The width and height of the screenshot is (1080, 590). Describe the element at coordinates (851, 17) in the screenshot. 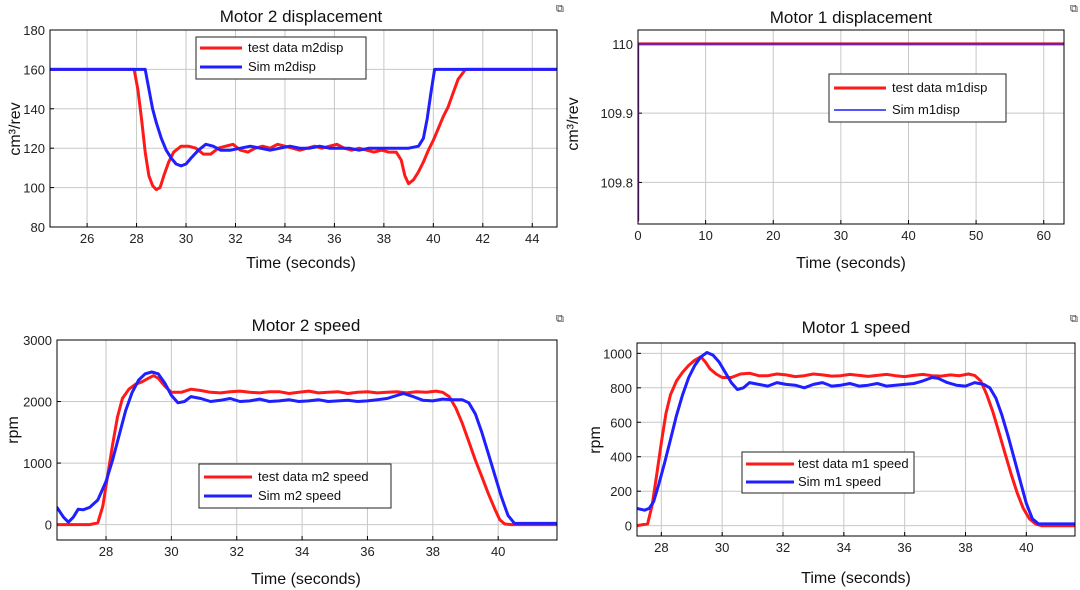

I see `chart-title: Motor 1 displacement` at that location.